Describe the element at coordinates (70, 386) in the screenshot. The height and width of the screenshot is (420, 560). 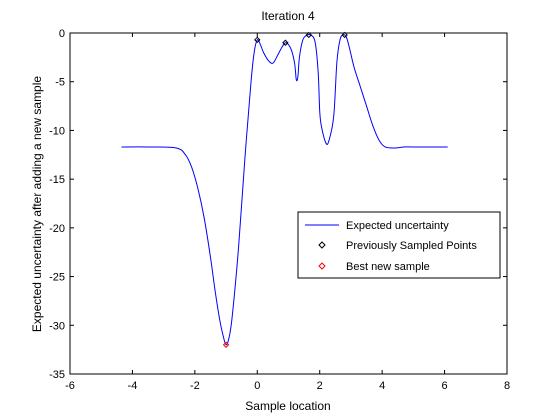
I see `x-tick-label: -6` at that location.